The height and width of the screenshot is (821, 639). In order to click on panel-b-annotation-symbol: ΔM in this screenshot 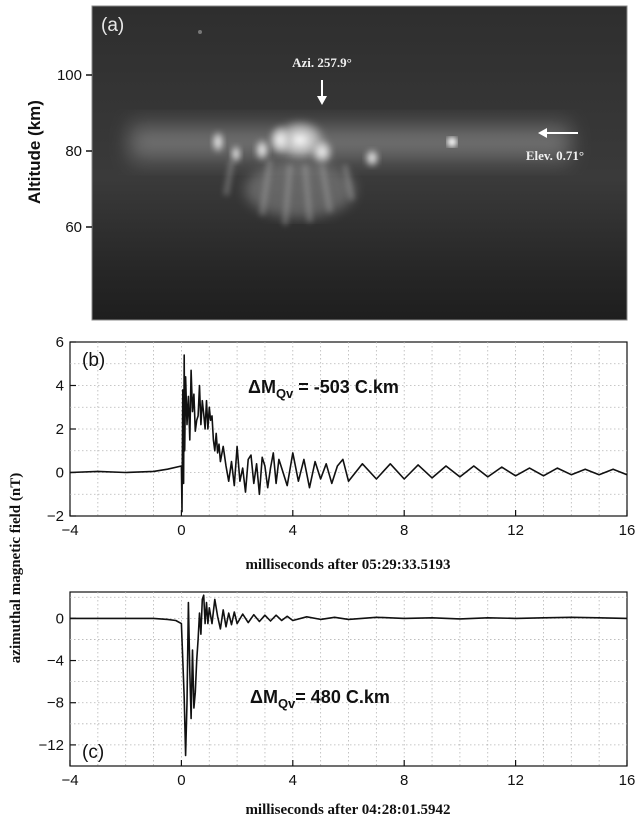, I will do `click(262, 387)`.